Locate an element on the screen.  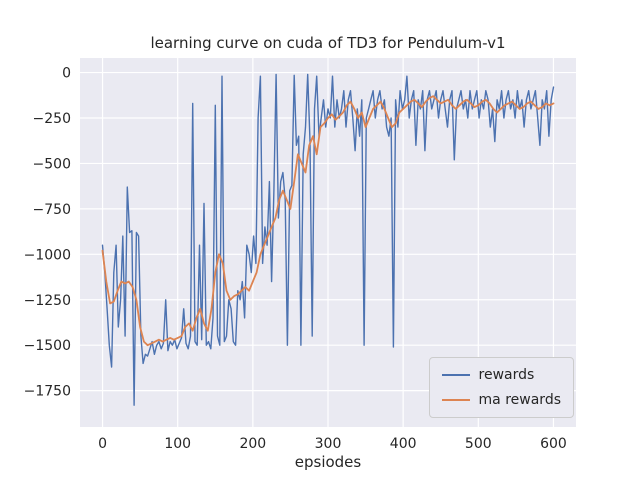
legend-label-rewards: rewards is located at coordinates (506, 375).